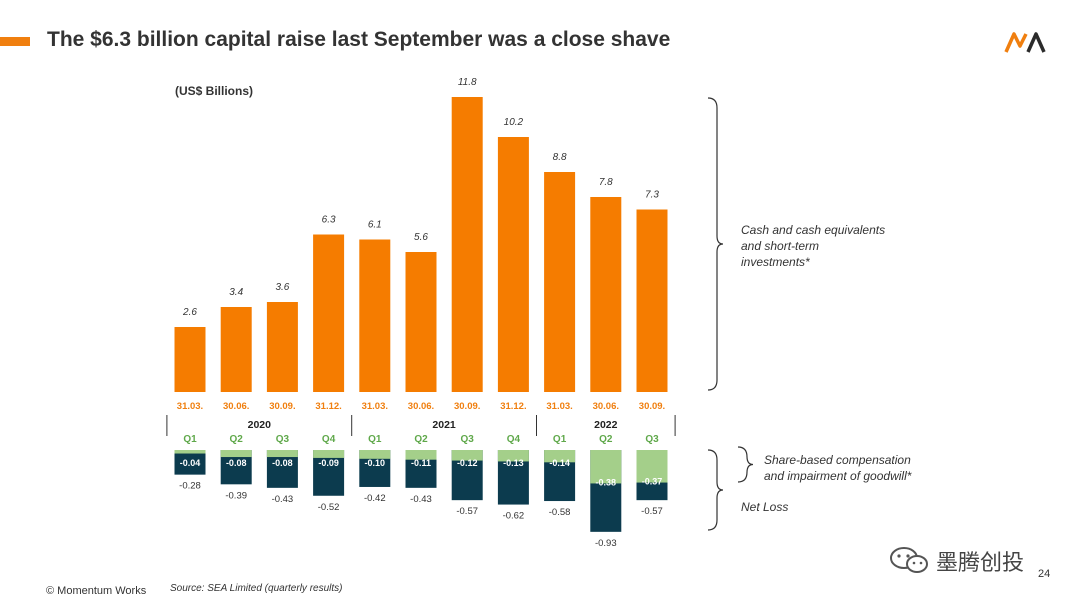  I want to click on source-note: Source: SEA Limited (quarterly results), so click(256, 588).